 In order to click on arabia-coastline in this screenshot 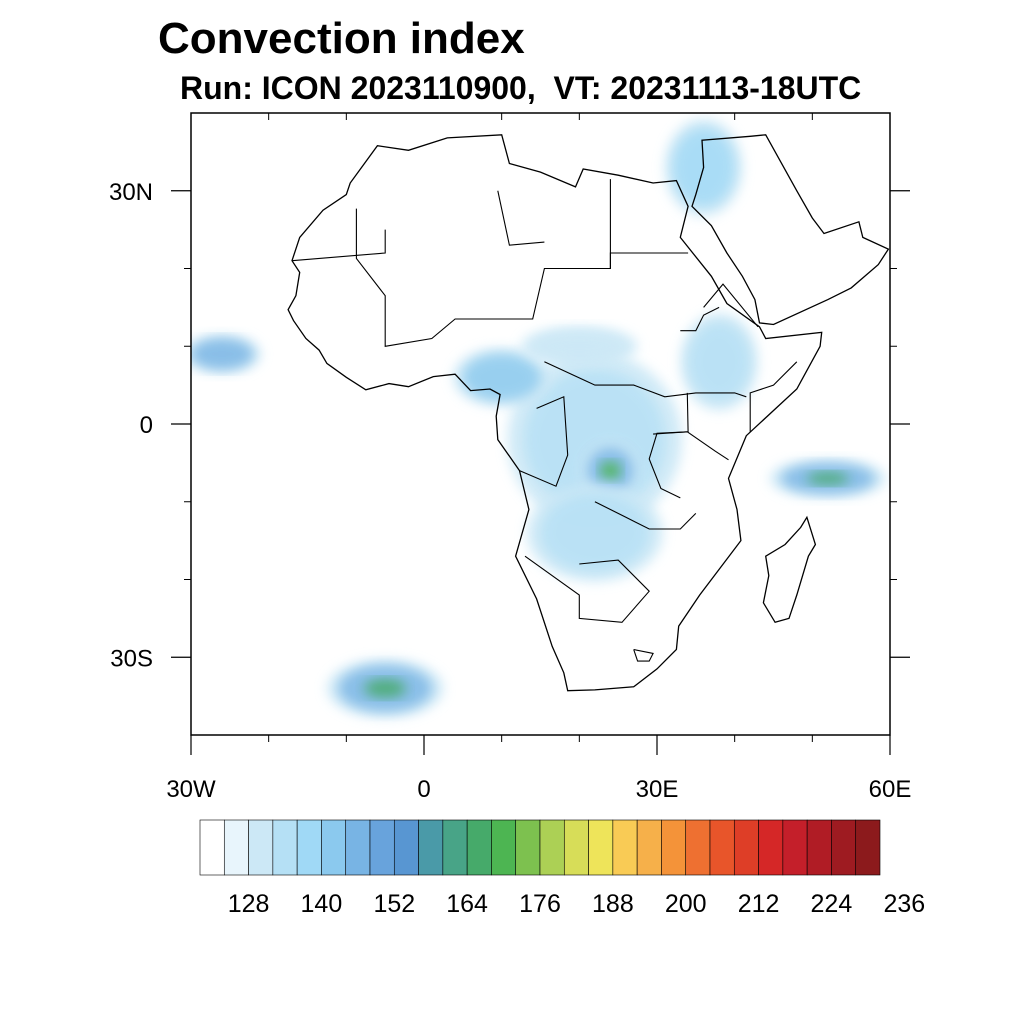, I will do `click(790, 230)`.